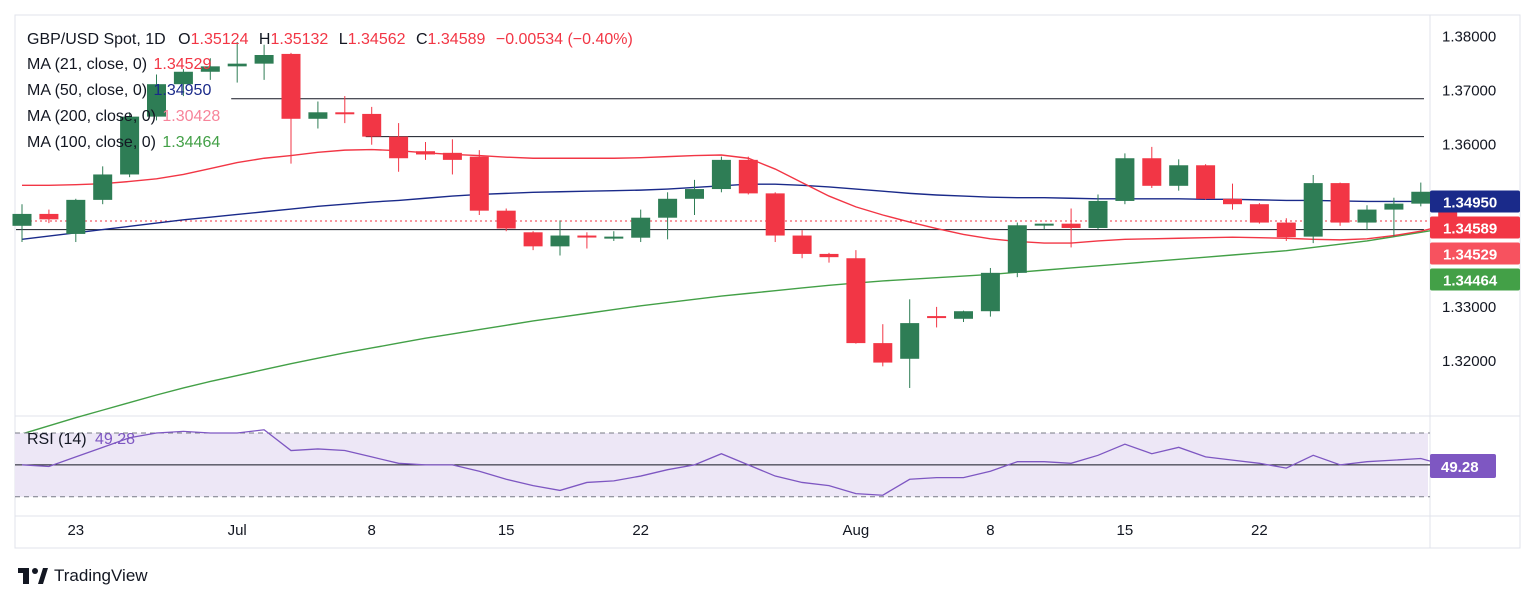 The height and width of the screenshot is (607, 1536). I want to click on brand-name: TradingView, so click(101, 575).